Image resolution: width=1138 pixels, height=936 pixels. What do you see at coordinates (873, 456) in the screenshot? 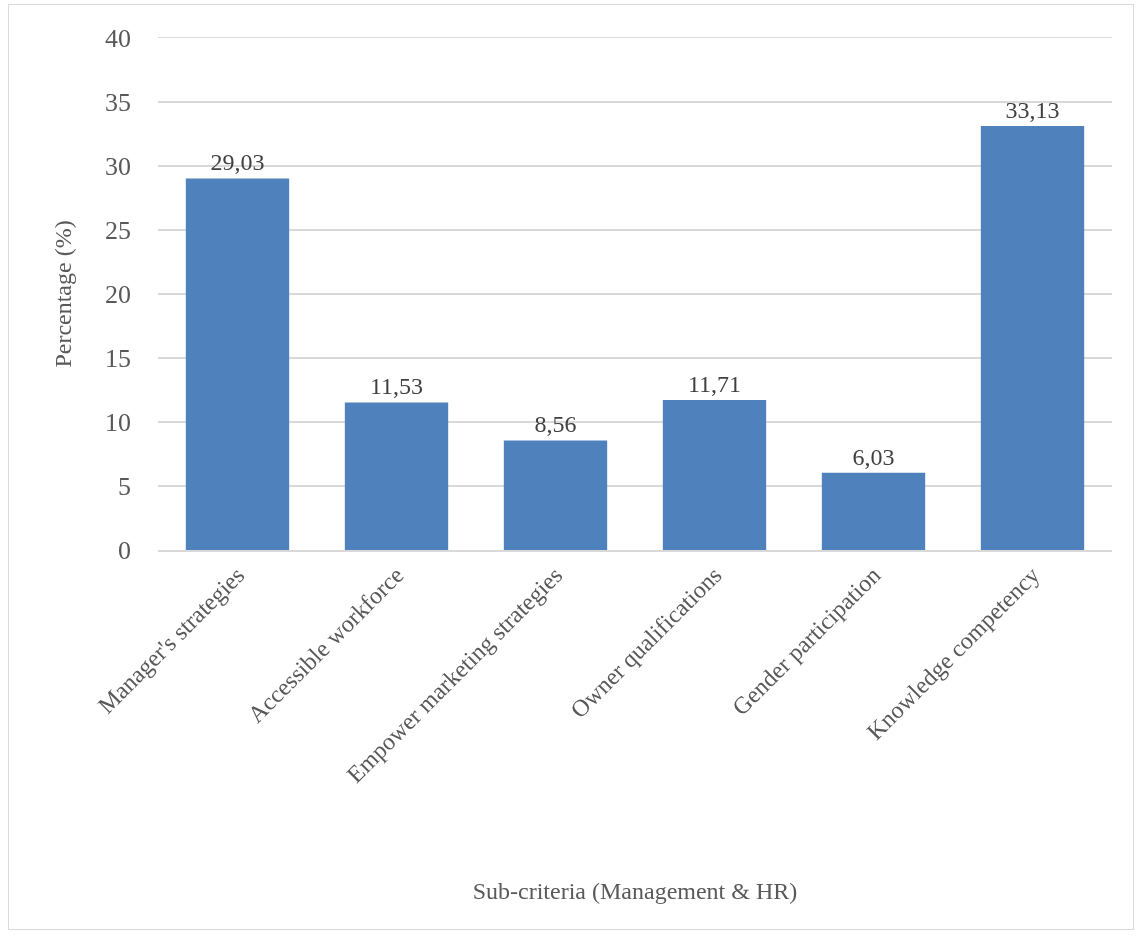
I see `data-label: 6,03` at bounding box center [873, 456].